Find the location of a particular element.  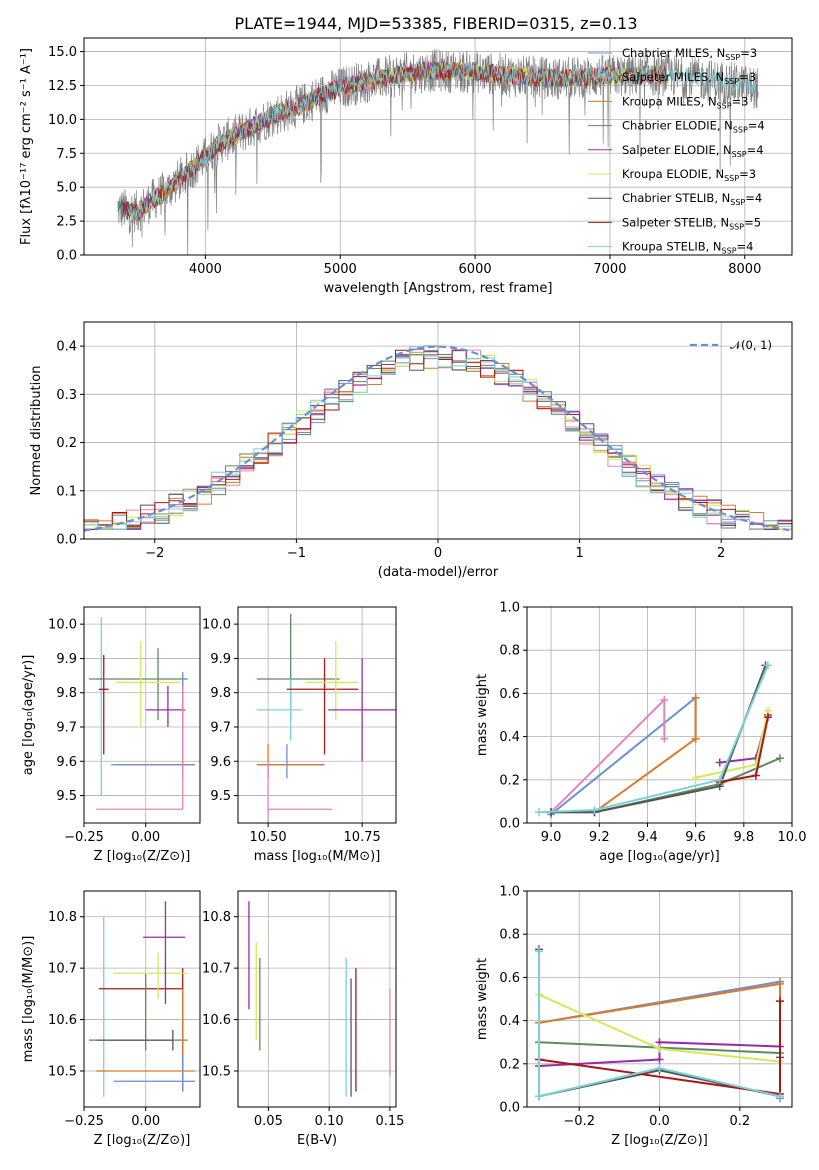

mass_vs_Z-xlabel: Z [log₁₀(Z/Z⊙)] is located at coordinates (142, 1140).